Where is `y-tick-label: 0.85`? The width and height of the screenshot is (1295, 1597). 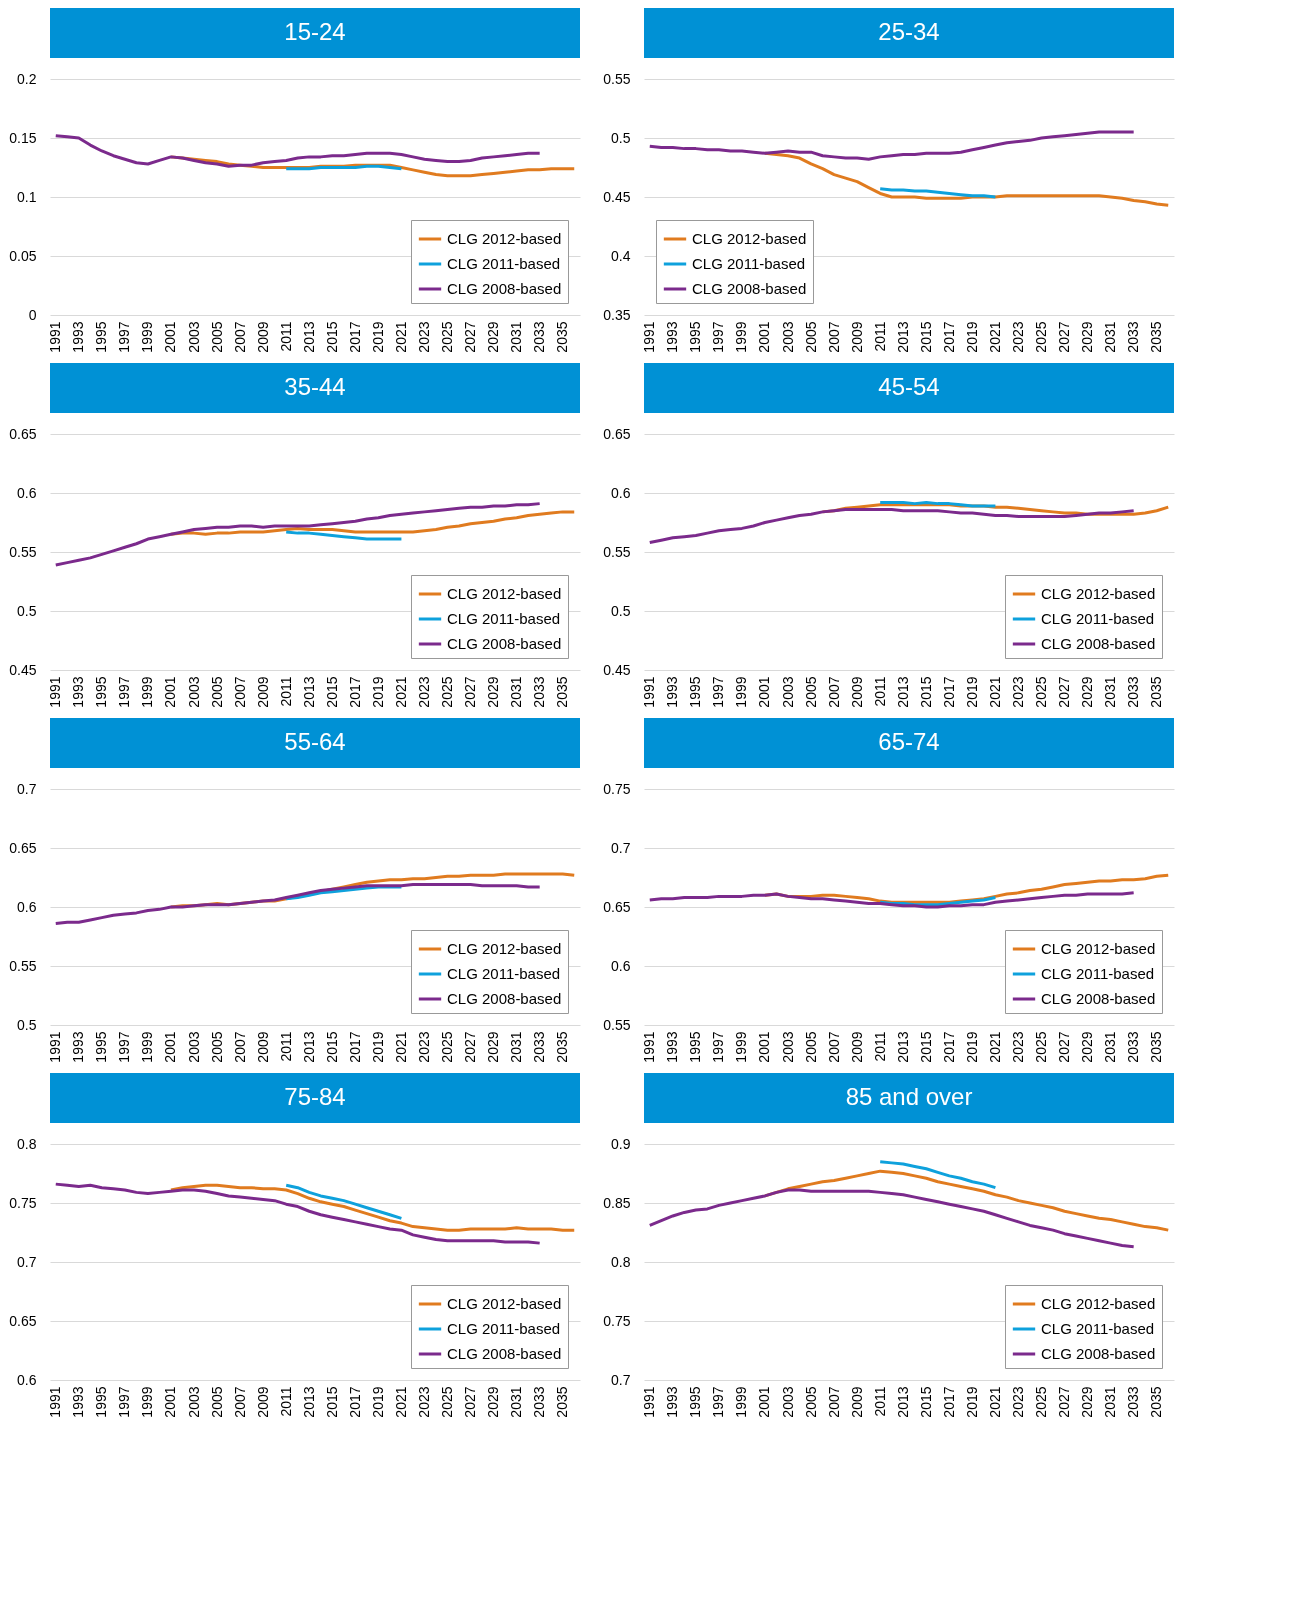 y-tick-label: 0.85 is located at coordinates (617, 1202).